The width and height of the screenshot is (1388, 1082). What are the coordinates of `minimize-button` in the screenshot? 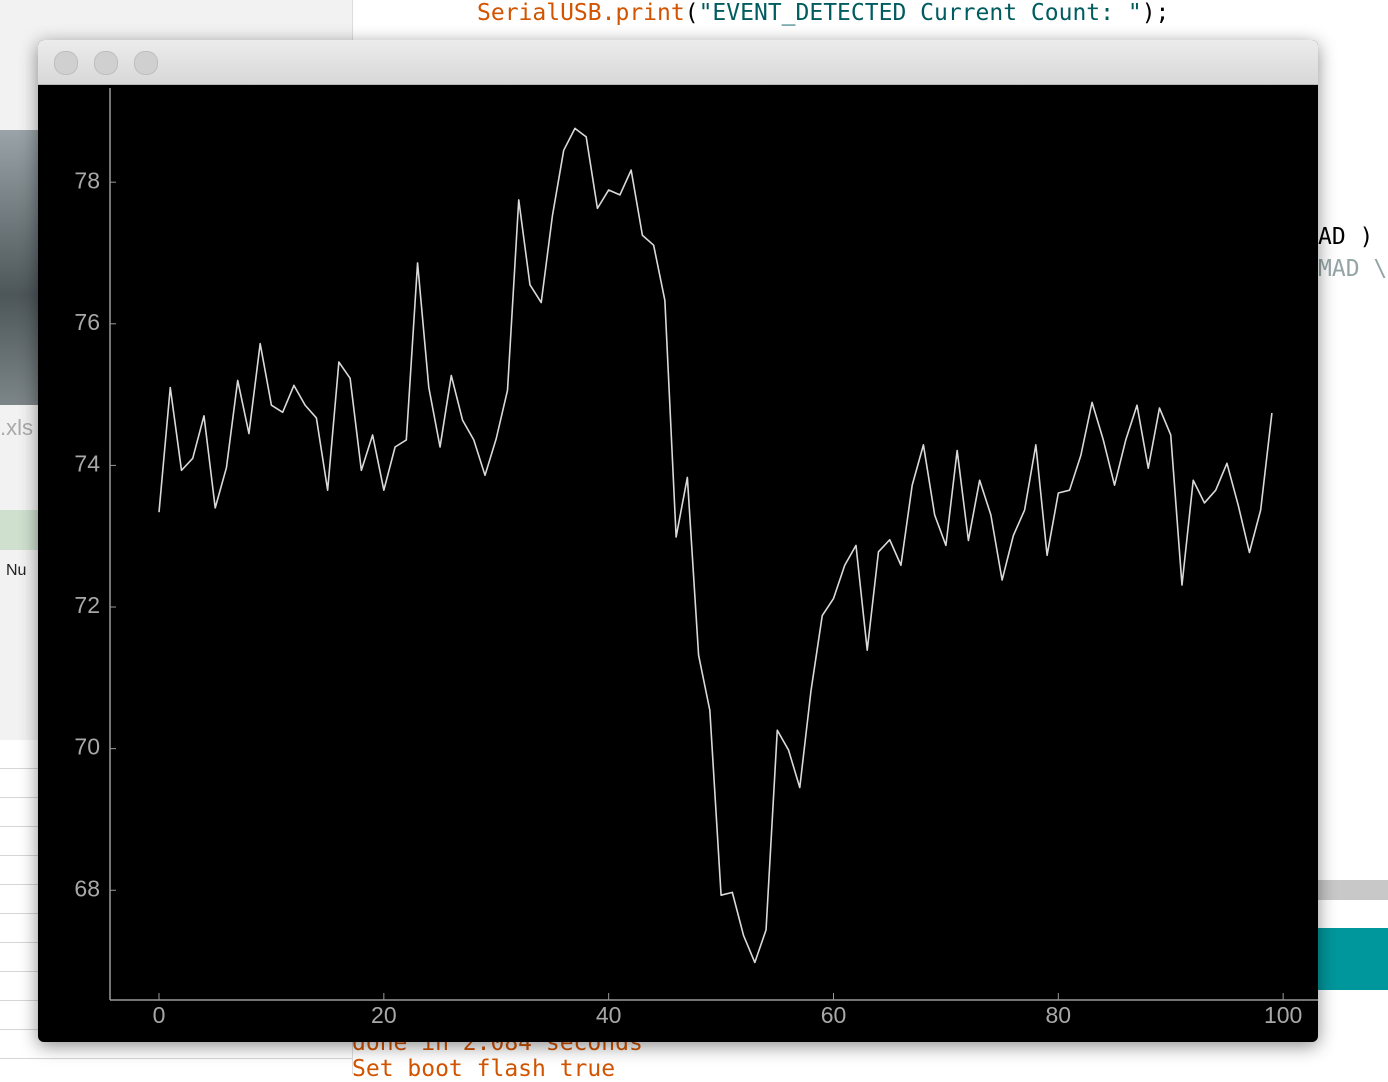 It's located at (106, 63).